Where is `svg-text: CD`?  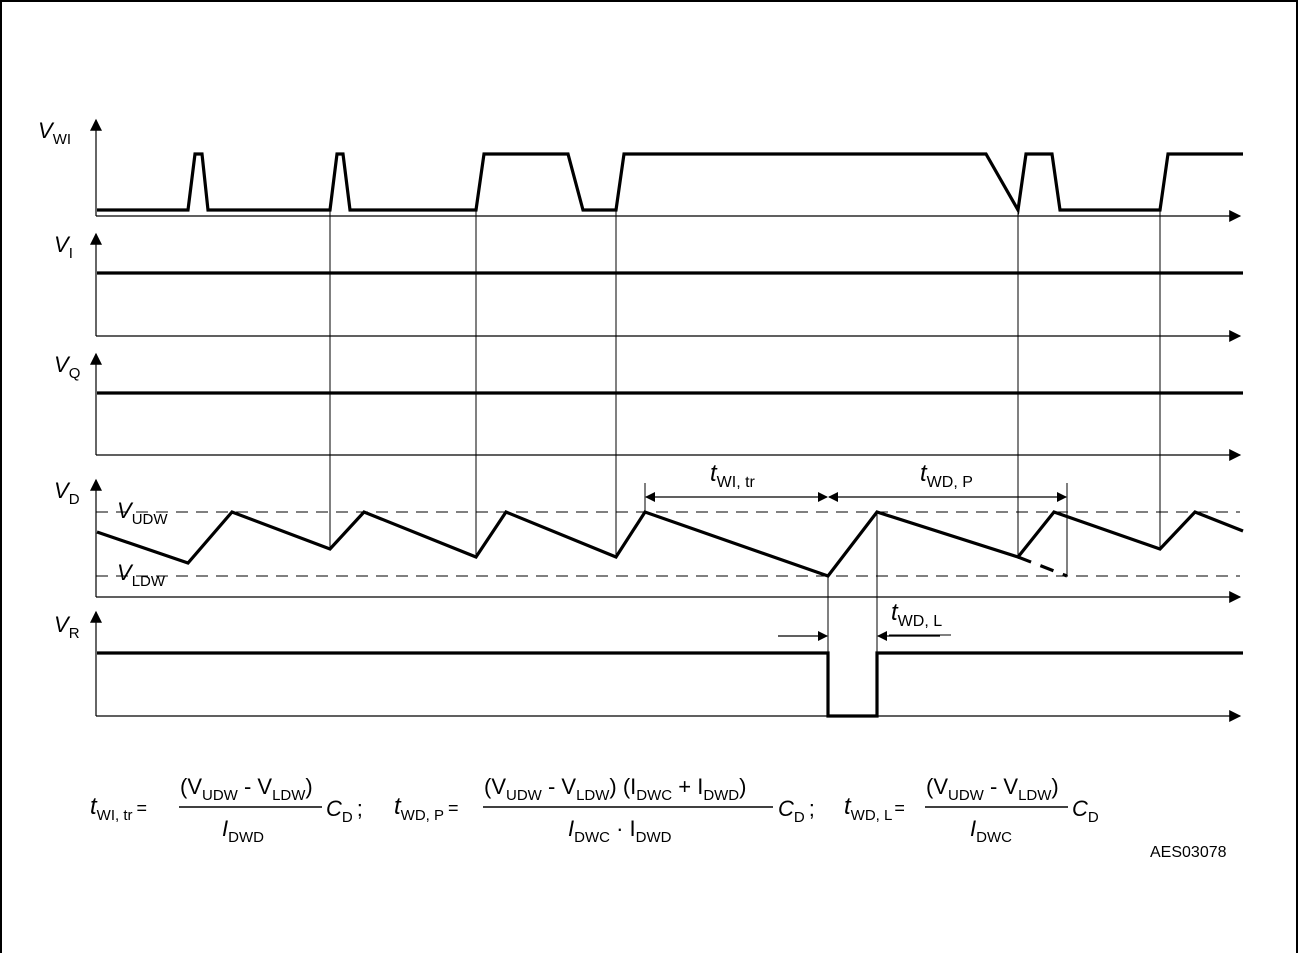 svg-text: CD is located at coordinates (1085, 811).